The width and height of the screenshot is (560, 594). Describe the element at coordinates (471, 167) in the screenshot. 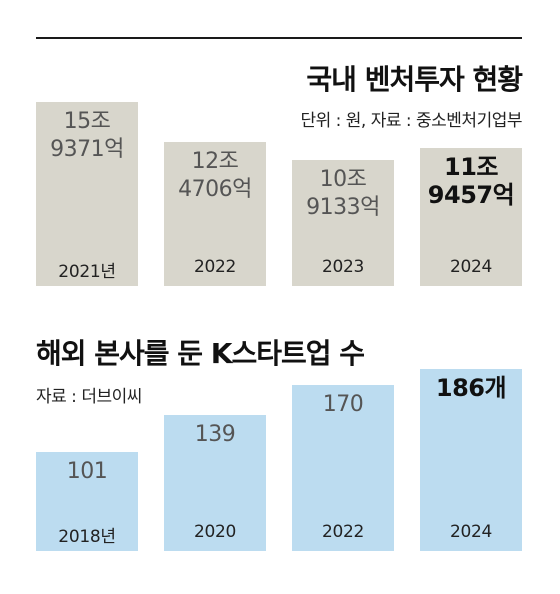

I see `chart1-value-label: 11조` at that location.